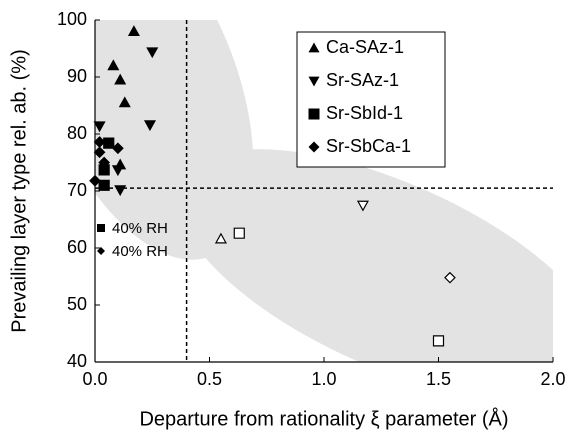  Describe the element at coordinates (19, 190) in the screenshot. I see `y-axis-label: Prevailing layer type rel. ab. (%)` at that location.